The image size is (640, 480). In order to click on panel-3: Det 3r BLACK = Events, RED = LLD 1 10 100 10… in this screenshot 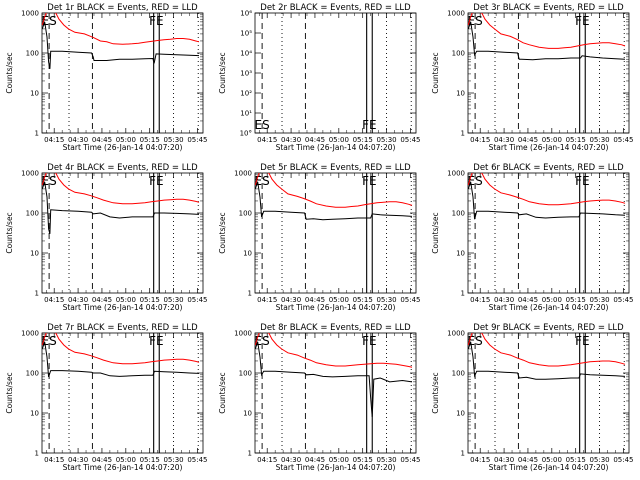, I will do `click(532, 77)`.